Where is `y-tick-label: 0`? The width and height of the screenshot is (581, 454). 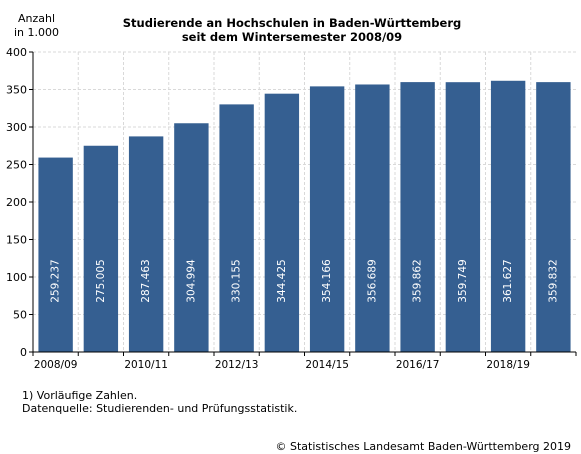 y-tick-label: 0 is located at coordinates (23, 352).